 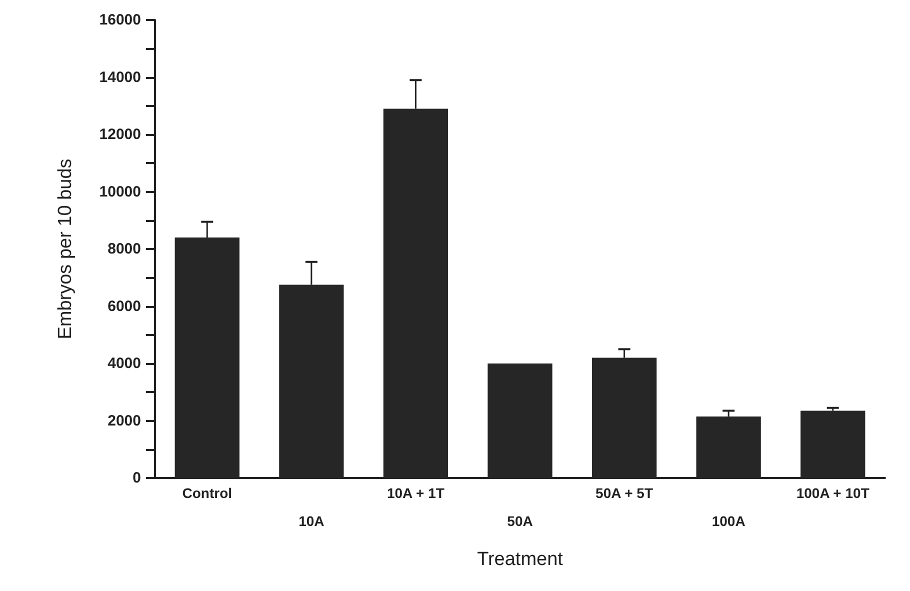 I want to click on x-tick-label: 10A, so click(x=311, y=521).